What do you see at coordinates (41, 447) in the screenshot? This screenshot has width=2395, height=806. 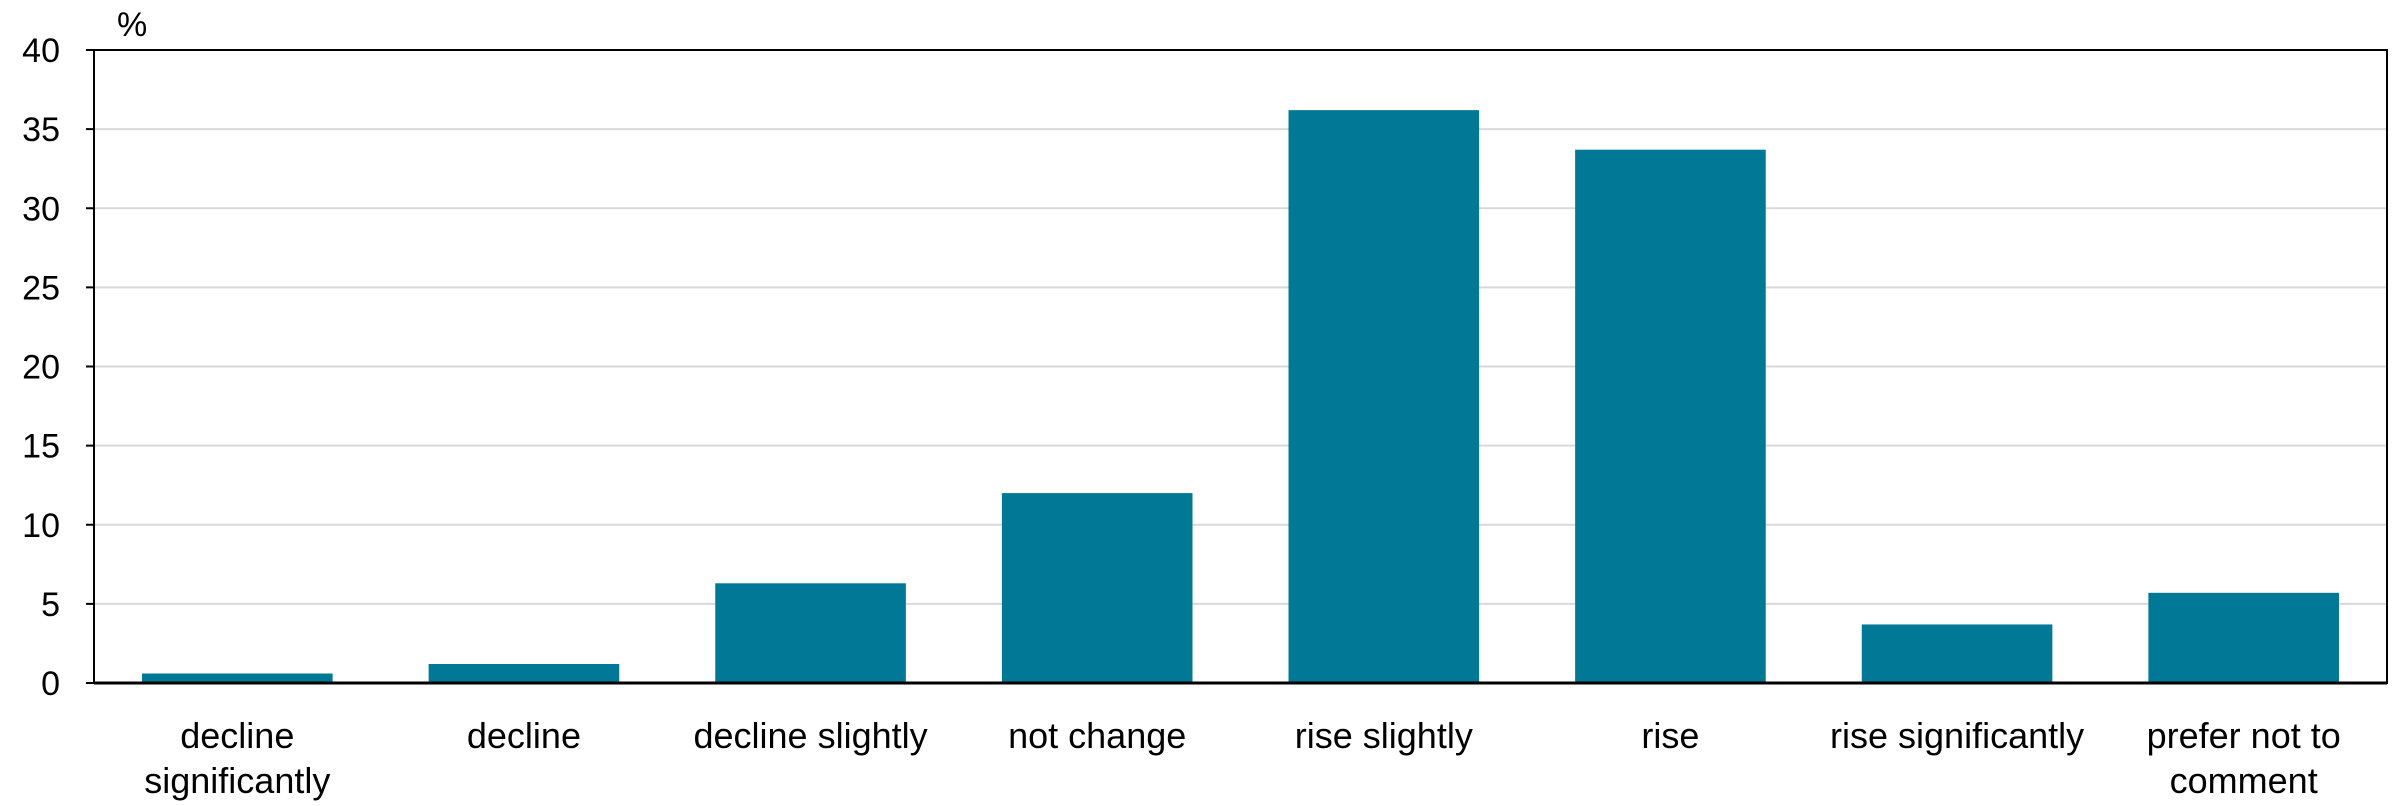 I see `y-tick-label: 15` at bounding box center [41, 447].